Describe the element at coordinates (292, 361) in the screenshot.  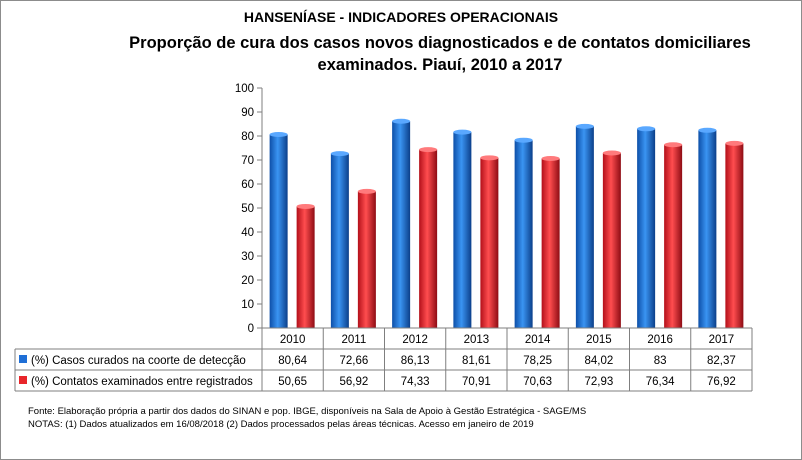
I see `data-label: 80,64` at that location.